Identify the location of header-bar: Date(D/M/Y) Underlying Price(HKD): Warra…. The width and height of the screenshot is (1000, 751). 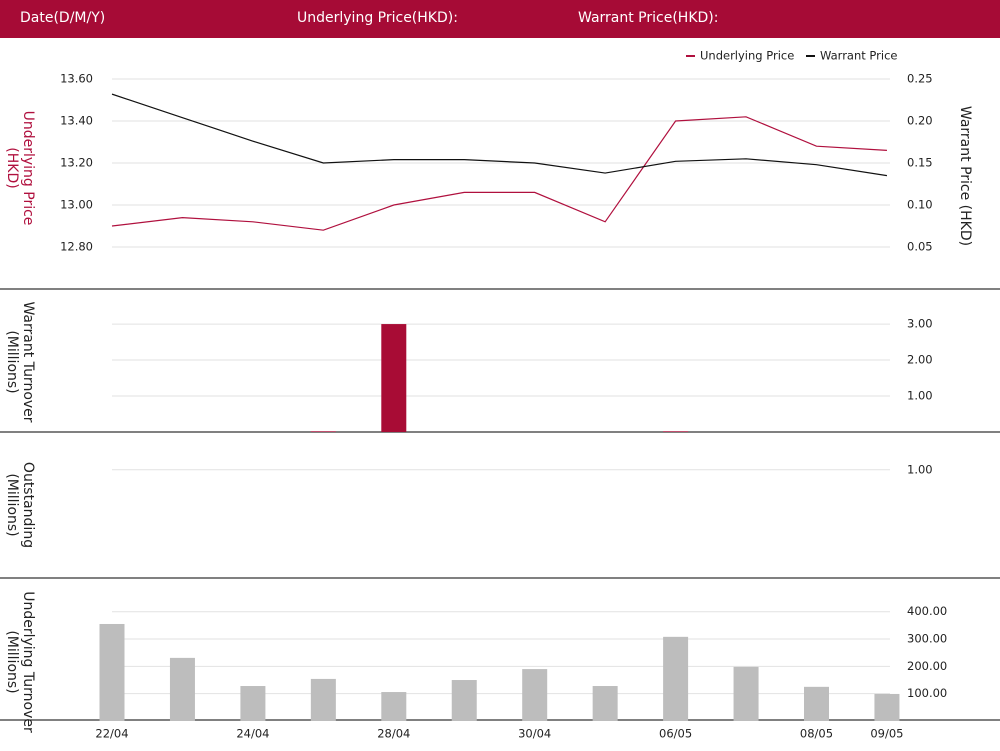
(500, 19).